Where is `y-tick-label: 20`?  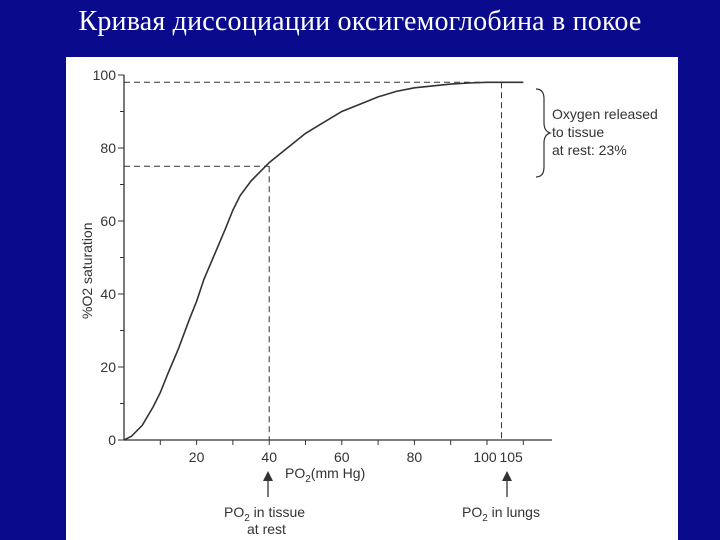
y-tick-label: 20 is located at coordinates (108, 367).